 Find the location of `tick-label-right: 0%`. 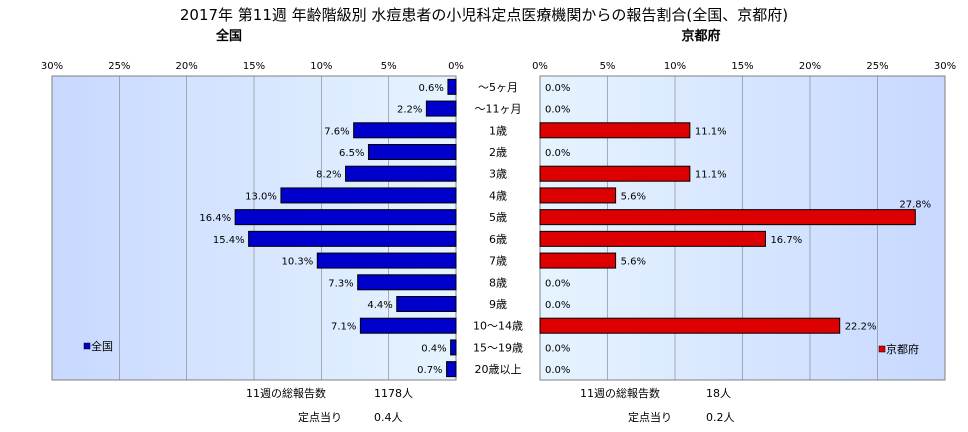

tick-label-right: 0% is located at coordinates (540, 66).